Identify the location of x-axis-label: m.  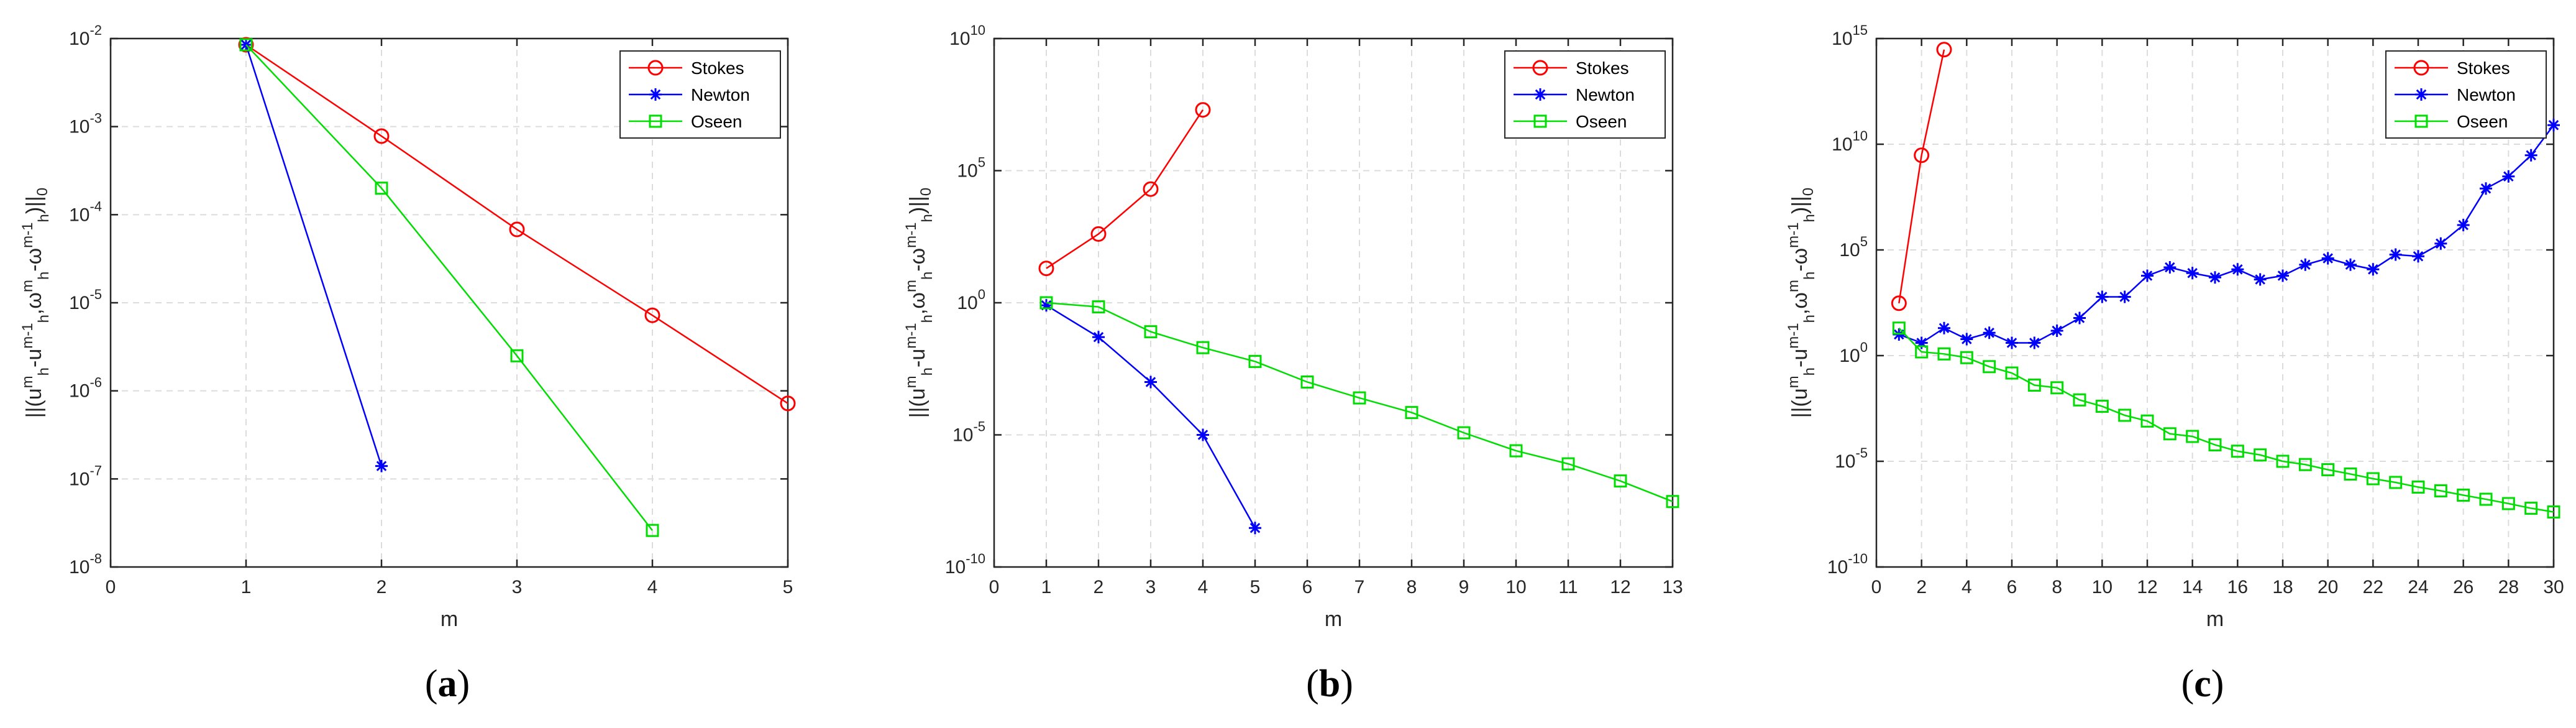
(2215, 619).